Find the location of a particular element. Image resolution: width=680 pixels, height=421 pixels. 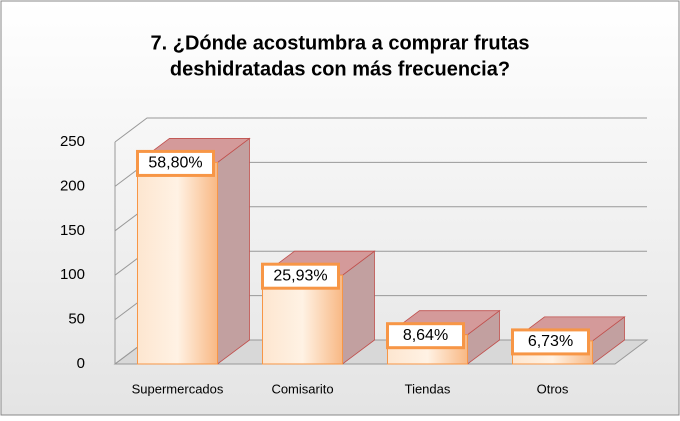

y-tick-label: 0 is located at coordinates (81, 363).